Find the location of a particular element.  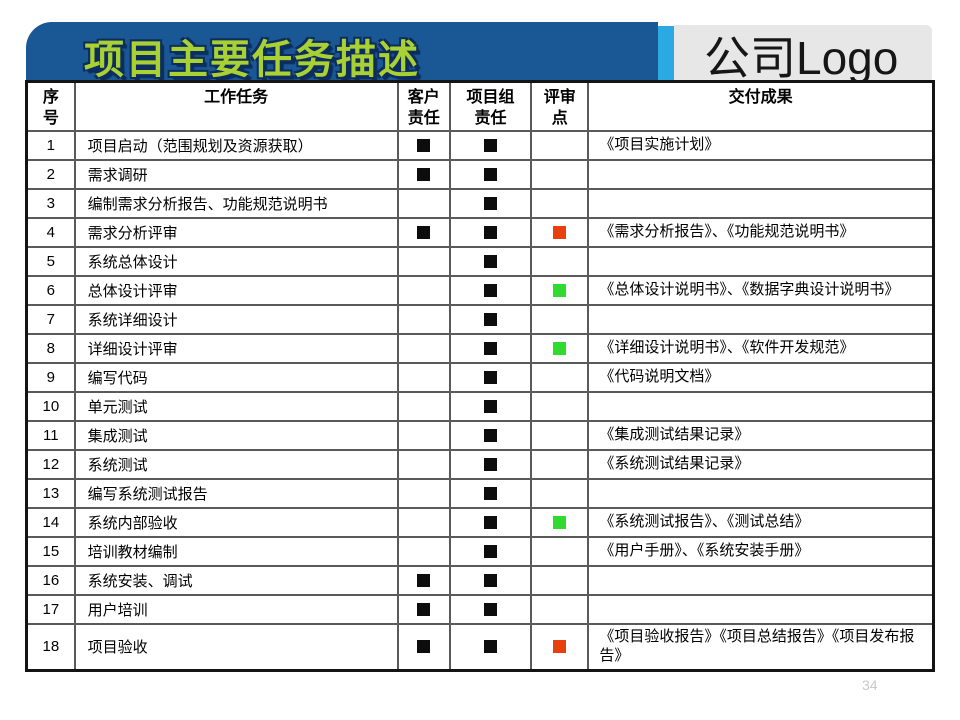

header-deliverables: 交付成果 is located at coordinates (761, 106).